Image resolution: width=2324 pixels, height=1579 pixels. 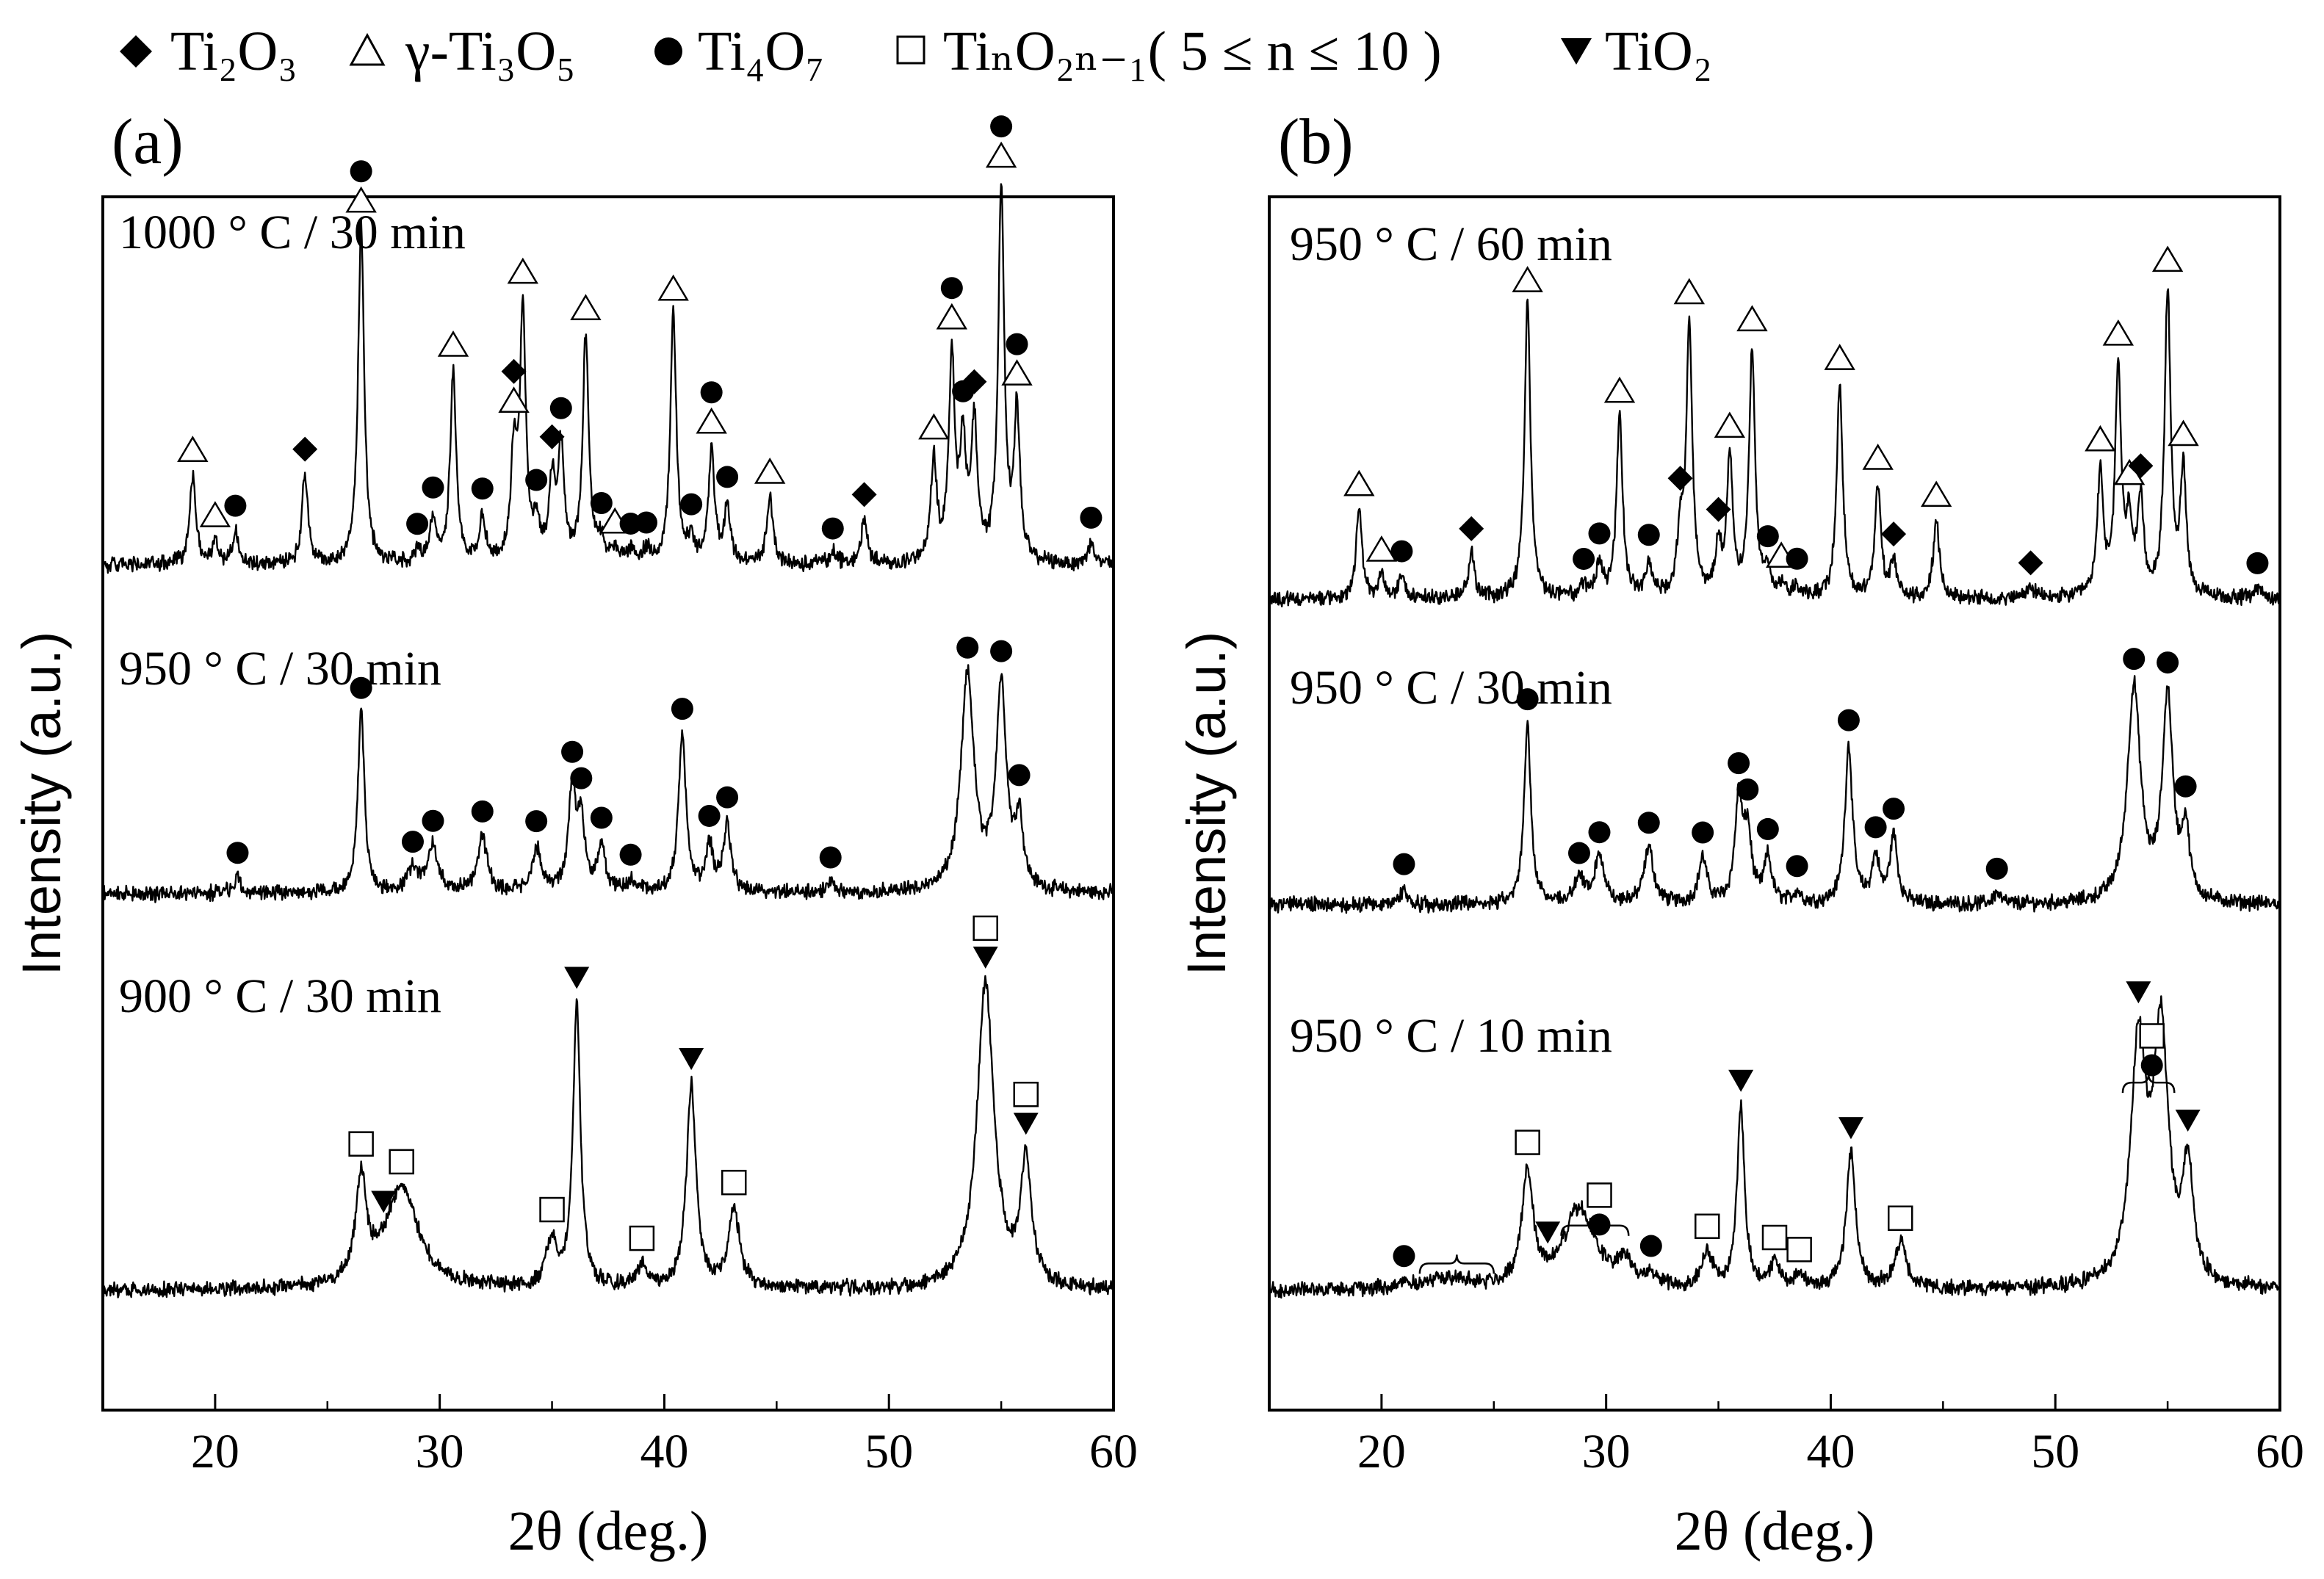 I want to click on legend-triangle-icon, so click(x=368, y=49).